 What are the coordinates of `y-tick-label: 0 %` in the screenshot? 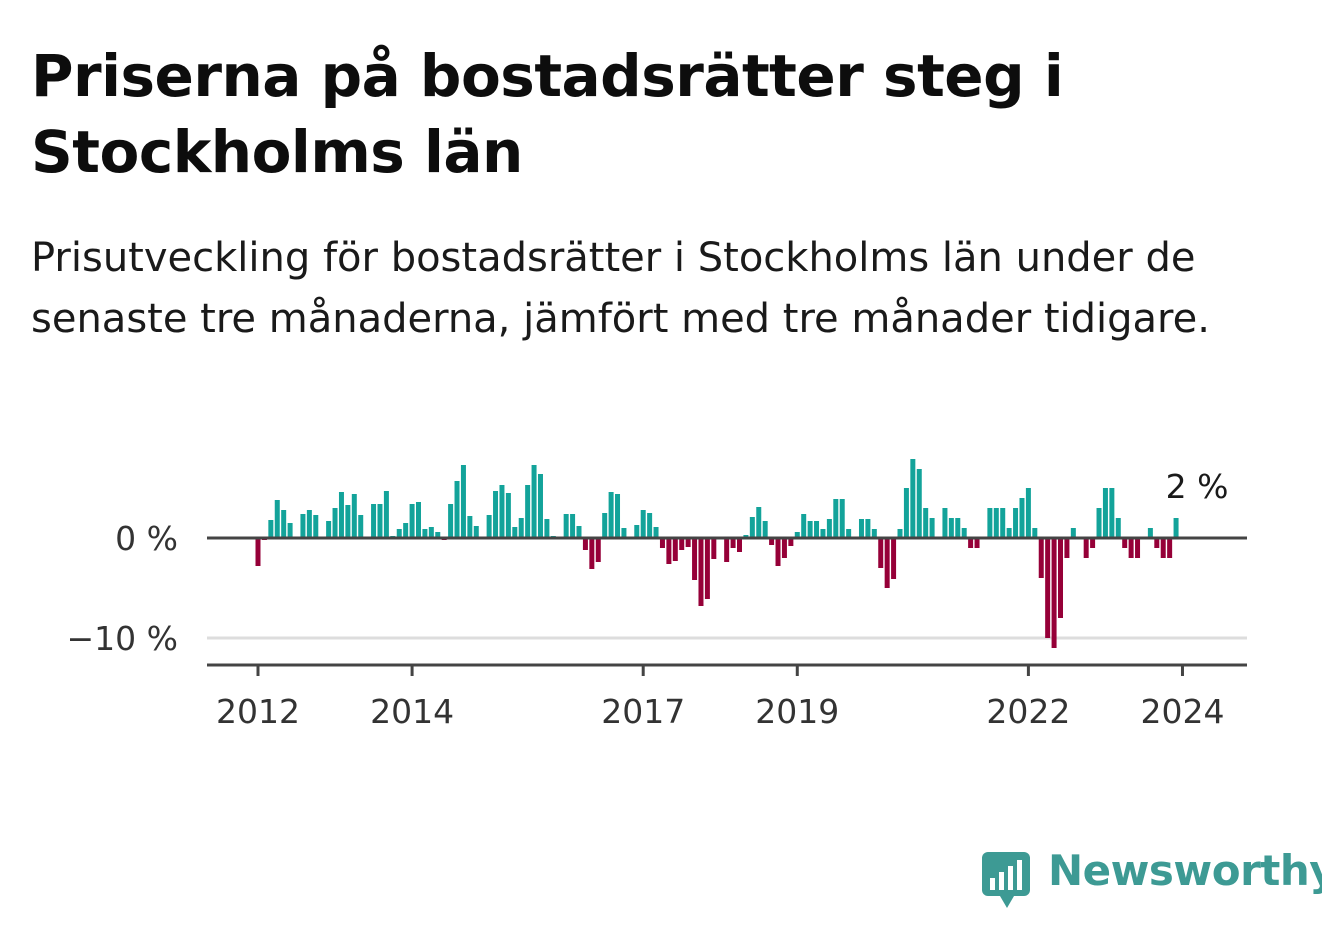 It's located at (146, 538).